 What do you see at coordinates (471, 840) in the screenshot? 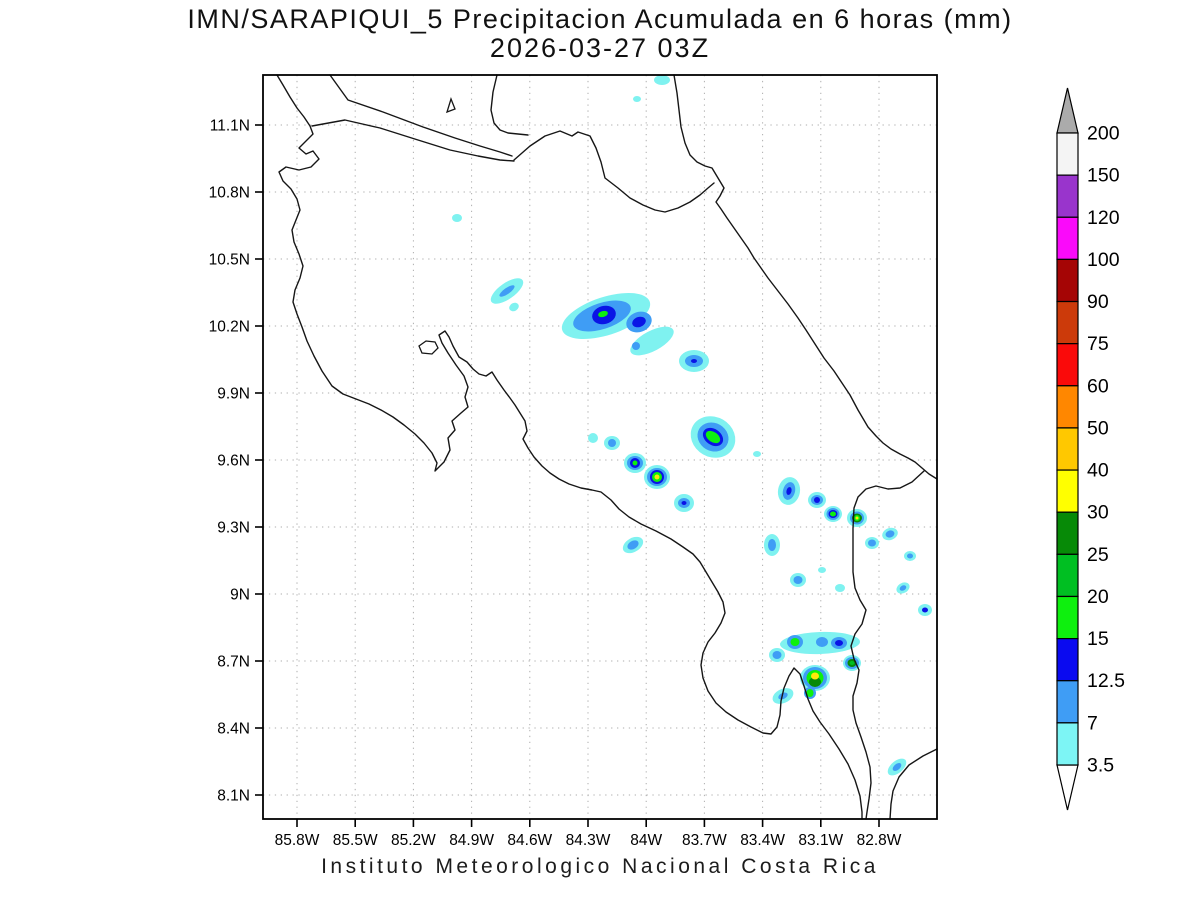
I see `lon-tick-label: 84.9W` at bounding box center [471, 840].